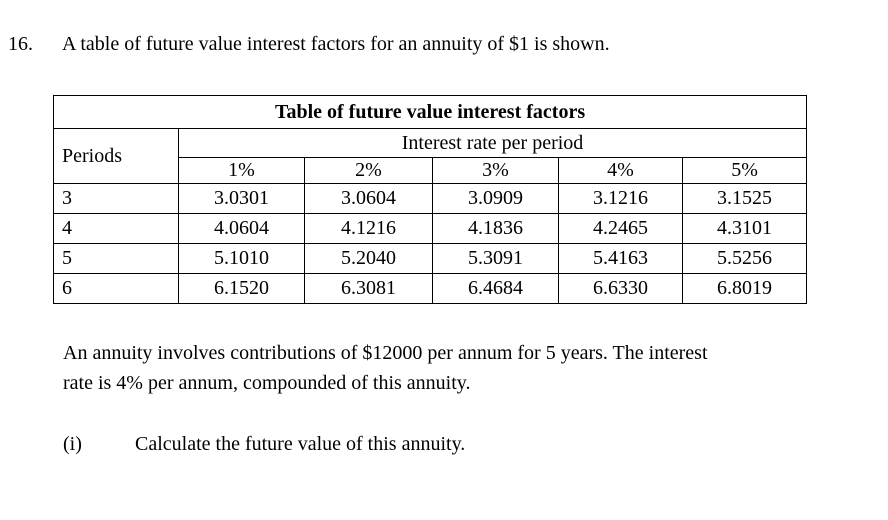 The width and height of the screenshot is (888, 520). What do you see at coordinates (620, 228) in the screenshot?
I see `factor-cell: 4.2465` at bounding box center [620, 228].